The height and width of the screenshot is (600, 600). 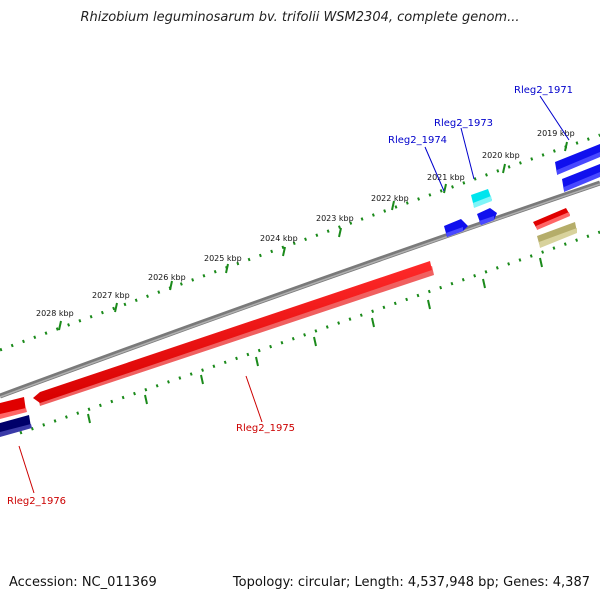 What do you see at coordinates (446, 177) in the screenshot?
I see `kbp-label: 2021 kbp` at bounding box center [446, 177].